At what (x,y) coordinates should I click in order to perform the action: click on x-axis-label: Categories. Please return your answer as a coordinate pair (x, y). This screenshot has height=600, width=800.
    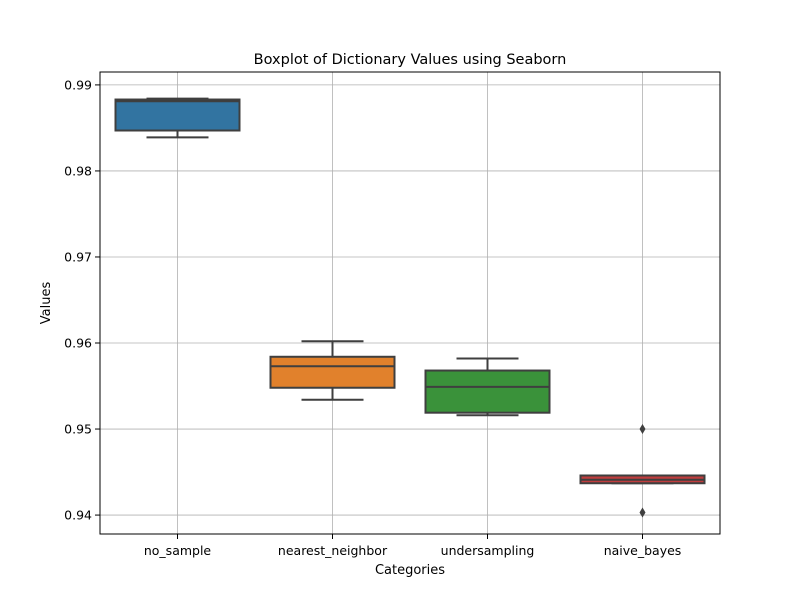
    Looking at the image, I should click on (410, 570).